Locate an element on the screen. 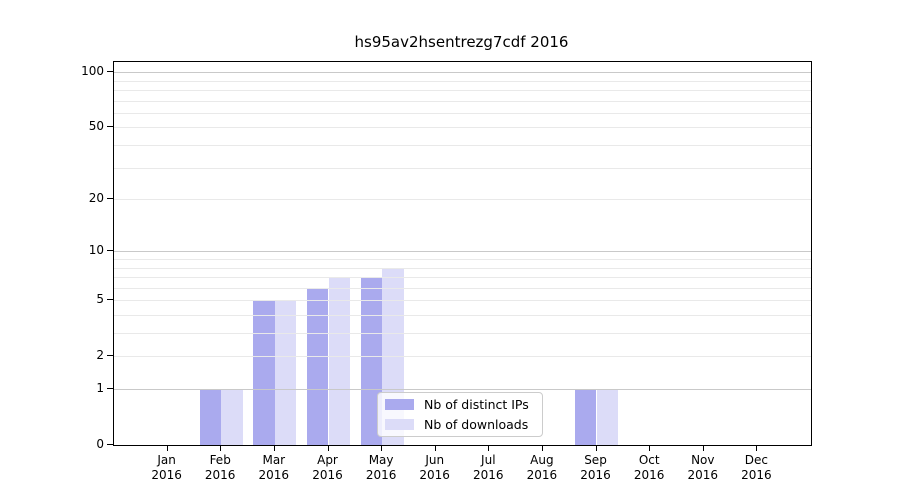 The width and height of the screenshot is (900, 500). legend: Nb of distinct IPs Nb of downloads is located at coordinates (460, 414).